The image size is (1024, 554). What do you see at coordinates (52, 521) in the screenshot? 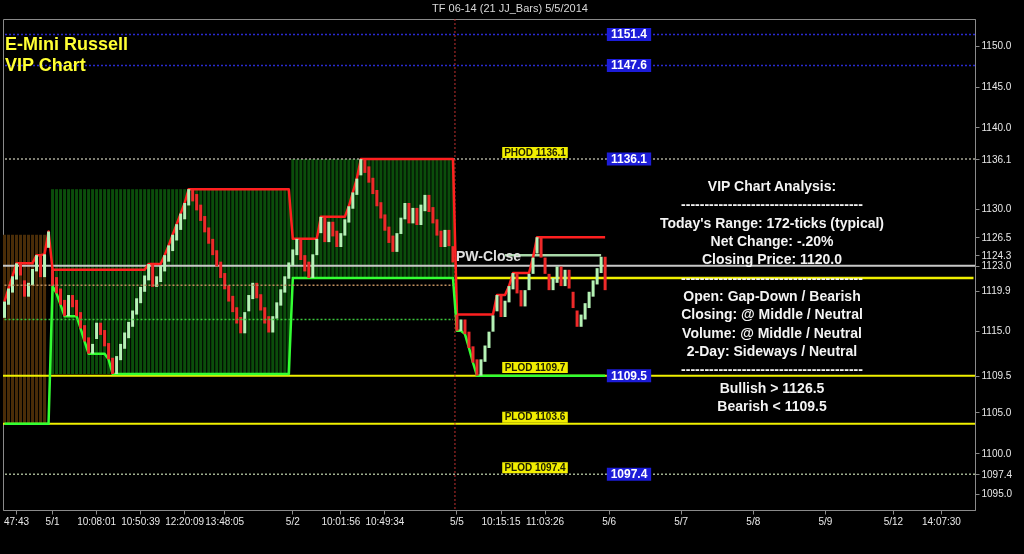
I see `x-tick-label: 5/1` at bounding box center [52, 521].